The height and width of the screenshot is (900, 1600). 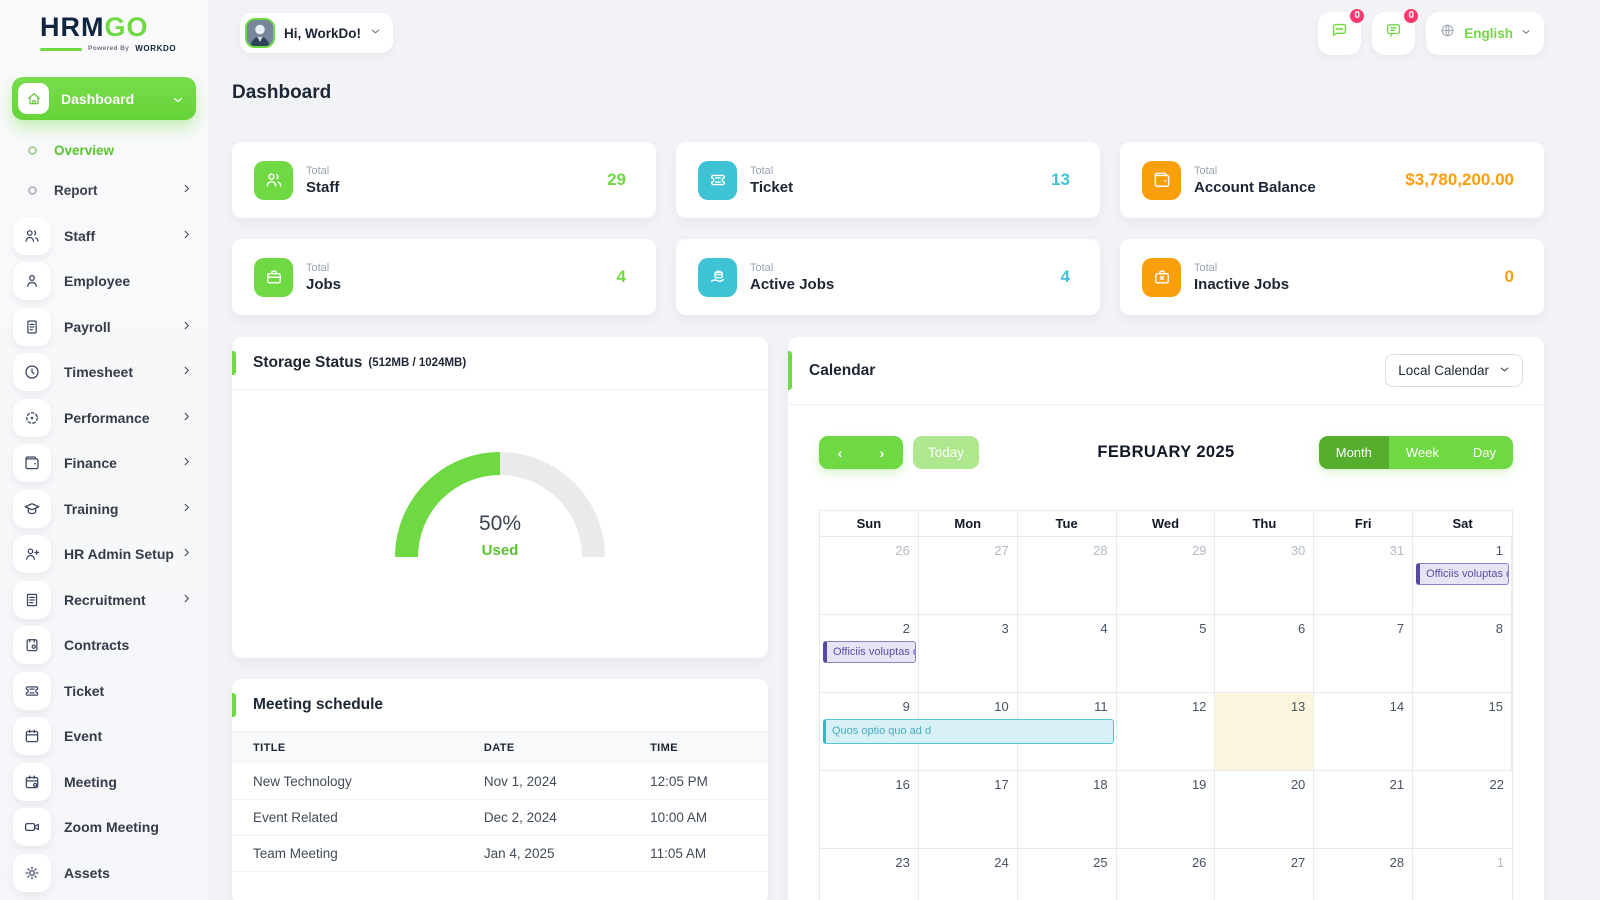 I want to click on training-icon, so click(x=32, y=508).